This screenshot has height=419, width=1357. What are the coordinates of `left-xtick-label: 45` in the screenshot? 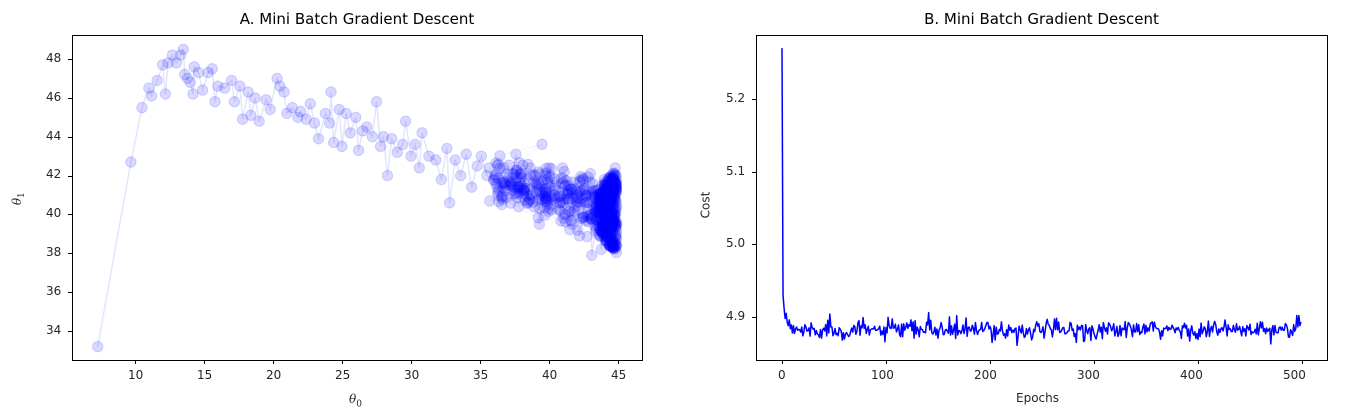 It's located at (619, 375).